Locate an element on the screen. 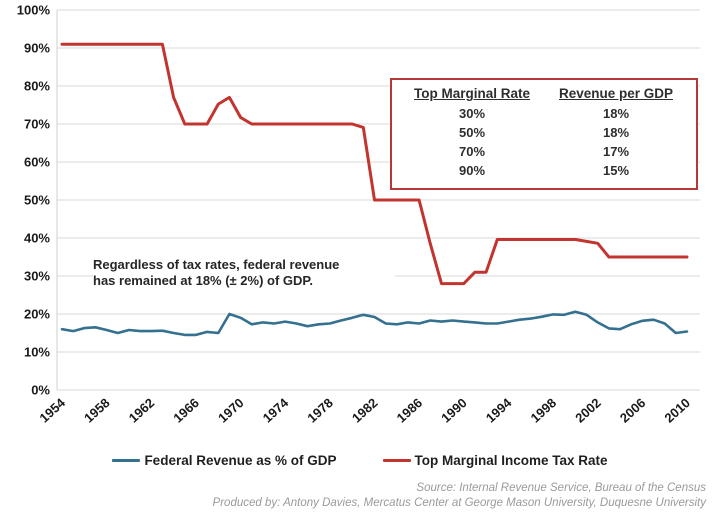 The width and height of the screenshot is (720, 523). x-axis-tick-1974: 1974 is located at coordinates (276, 410).